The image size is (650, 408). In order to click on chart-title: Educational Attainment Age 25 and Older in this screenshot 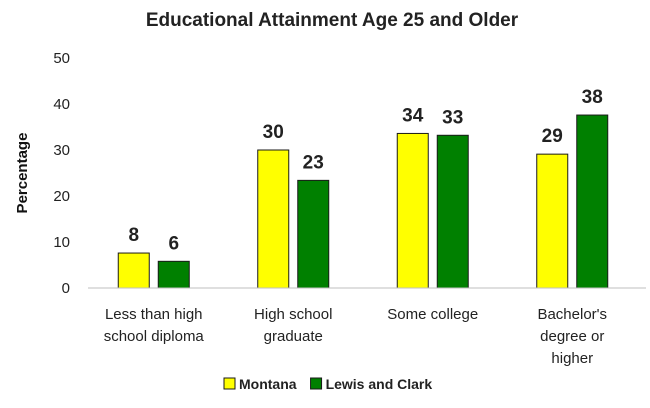, I will do `click(332, 20)`.